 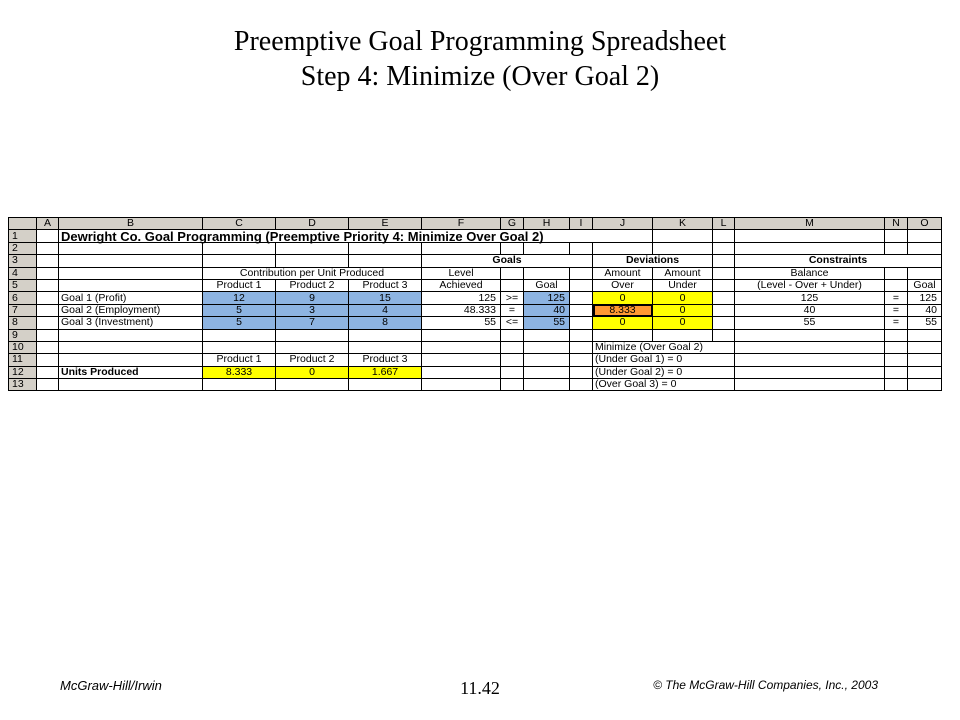 I want to click on units-cell: 8.333, so click(x=239, y=372).